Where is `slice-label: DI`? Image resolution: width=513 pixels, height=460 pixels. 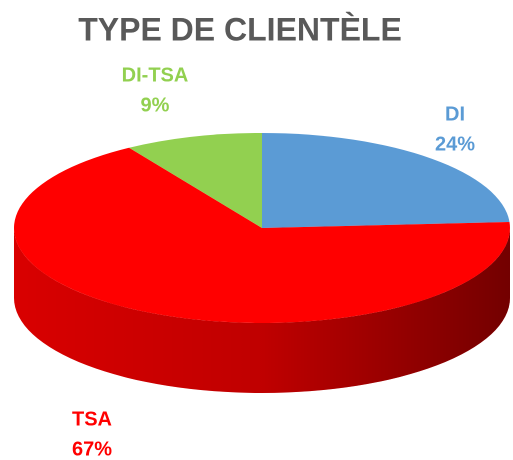 slice-label: DI is located at coordinates (455, 114).